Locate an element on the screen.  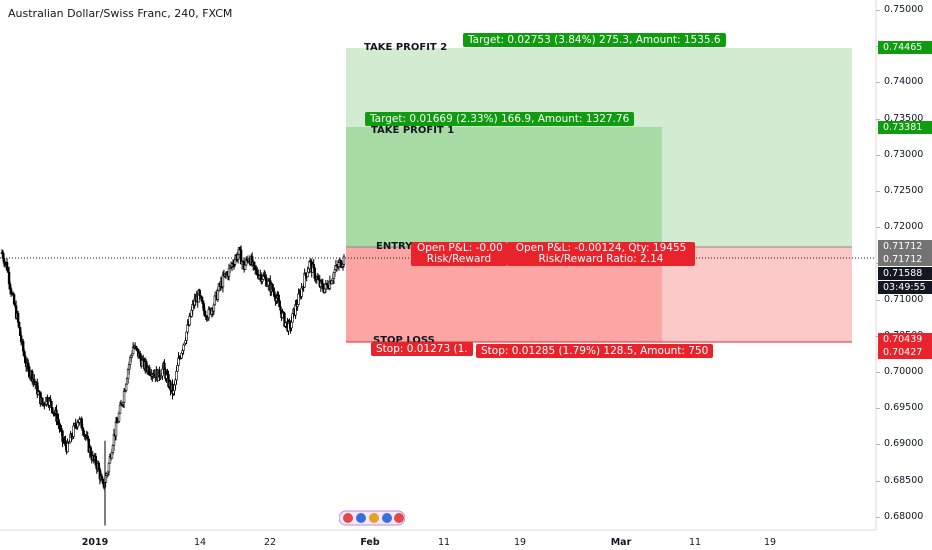
open-pnl-text-1: Open P&L: -0.00 is located at coordinates (460, 248).